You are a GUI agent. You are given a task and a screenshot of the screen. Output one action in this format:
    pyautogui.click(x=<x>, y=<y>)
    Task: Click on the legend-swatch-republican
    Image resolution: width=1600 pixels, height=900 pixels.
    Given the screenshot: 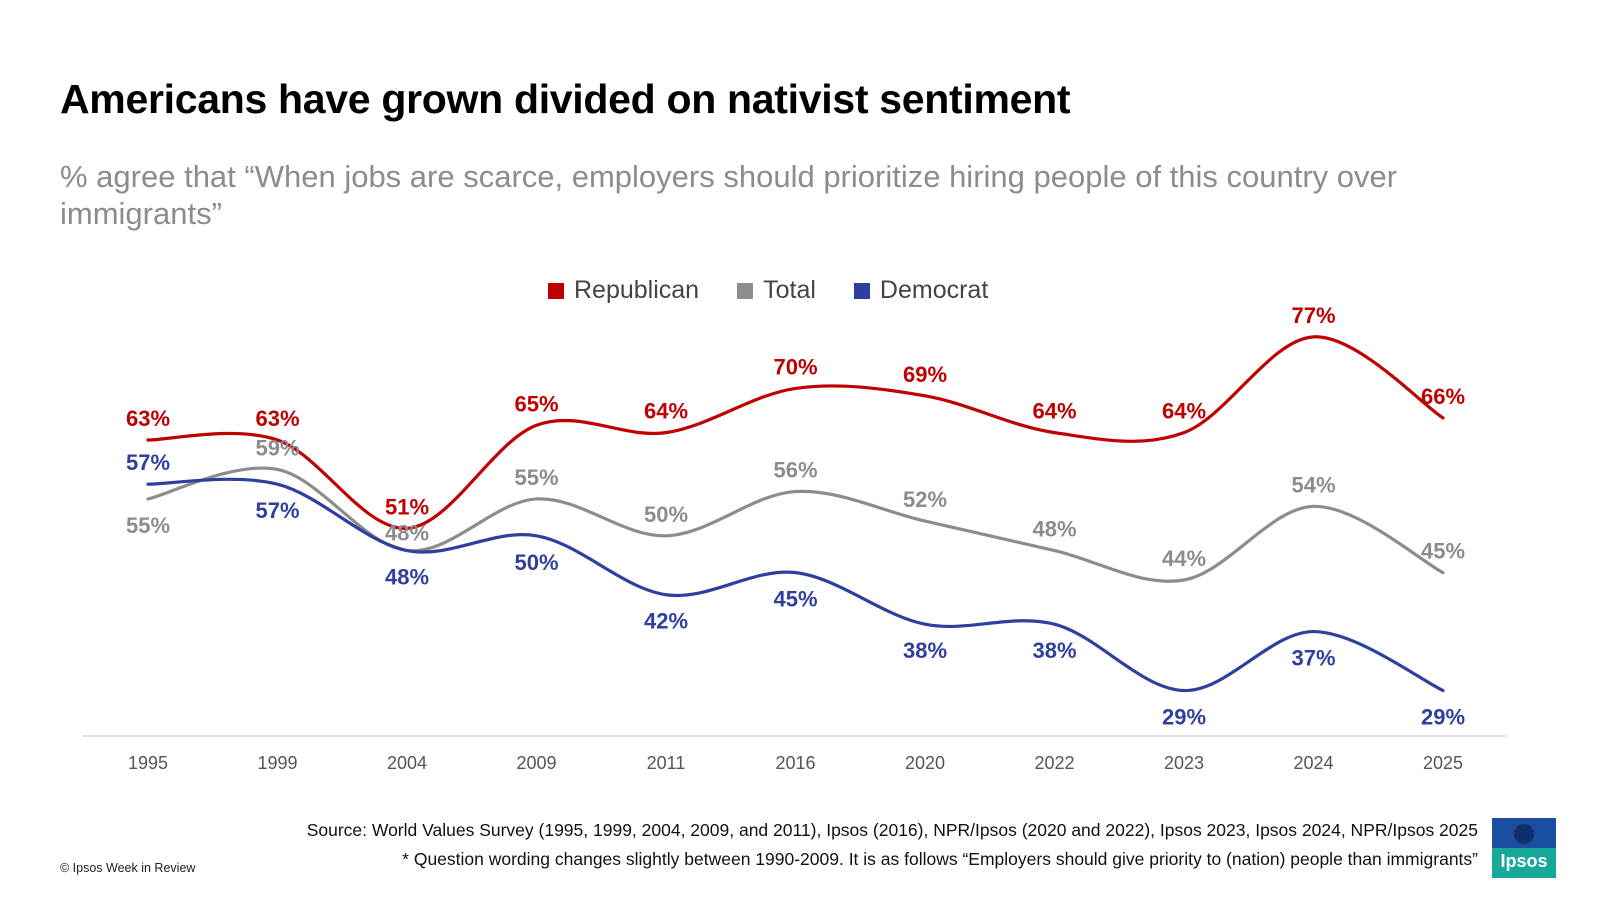 What is the action you would take?
    pyautogui.click(x=556, y=290)
    